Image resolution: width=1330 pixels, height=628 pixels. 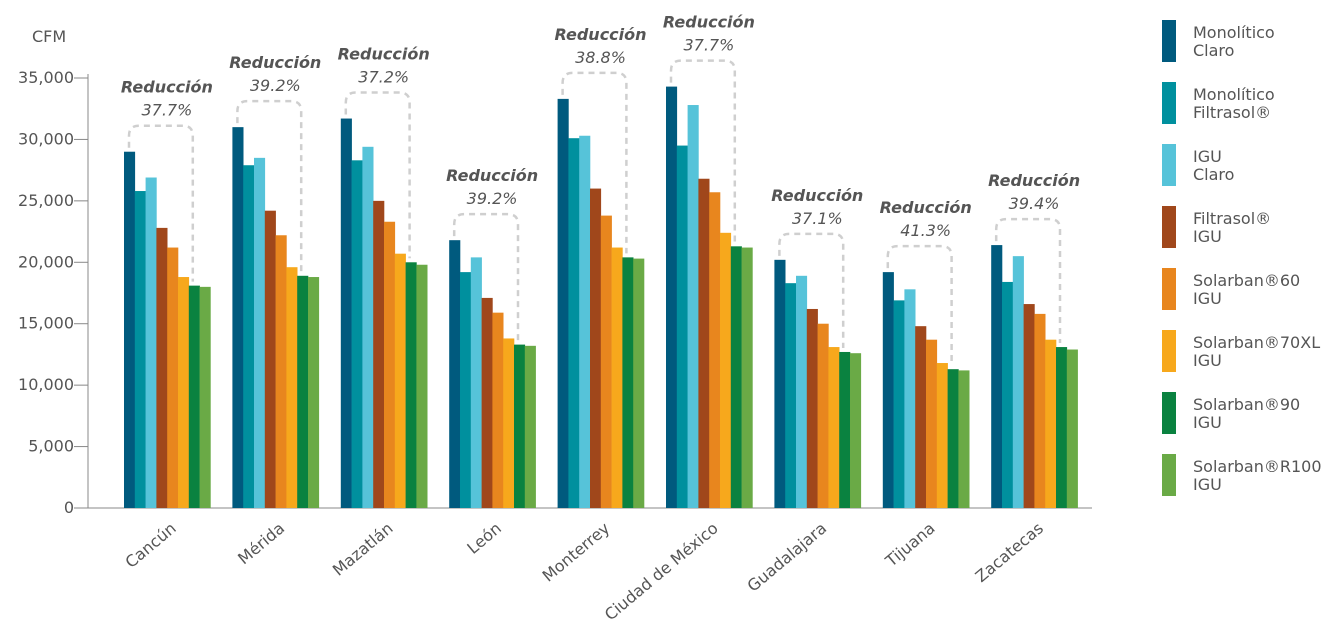 I want to click on y-tick-label: 10,000, so click(x=46, y=384).